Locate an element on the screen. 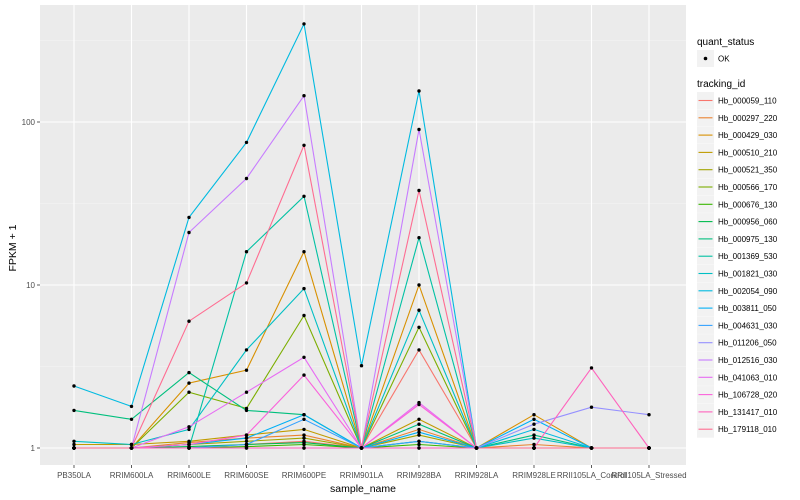 The height and width of the screenshot is (500, 800). legend-item: Hb_000429_030 is located at coordinates (737, 135).